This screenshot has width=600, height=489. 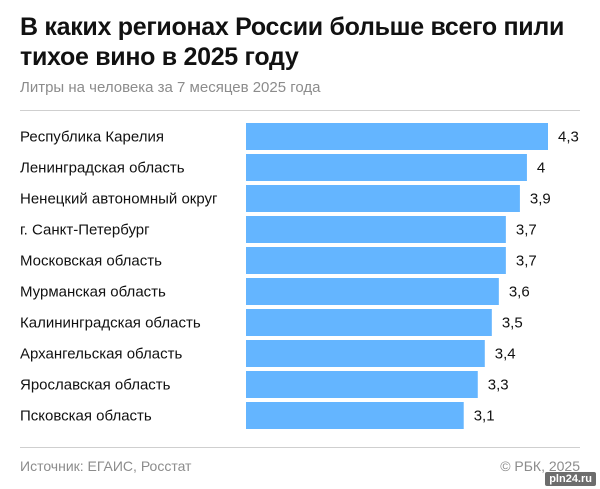 I want to click on chart-subtitle: Литры на человека за 7 месяцев 2025 года, so click(x=170, y=87).